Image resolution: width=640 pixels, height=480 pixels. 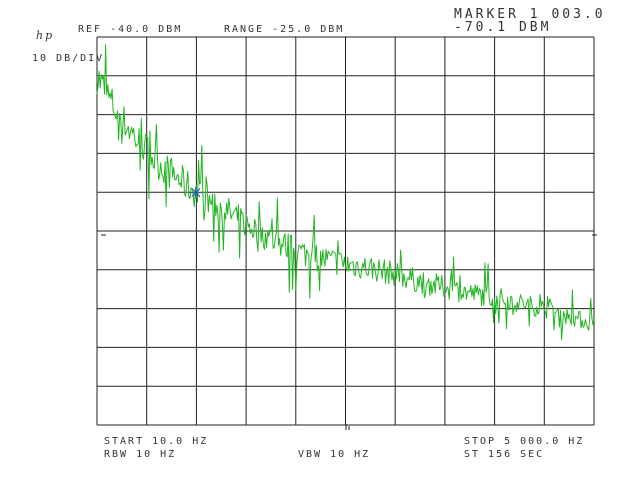 What do you see at coordinates (156, 441) in the screenshot?
I see `start-frequency-label: START 10.0 HZ` at bounding box center [156, 441].